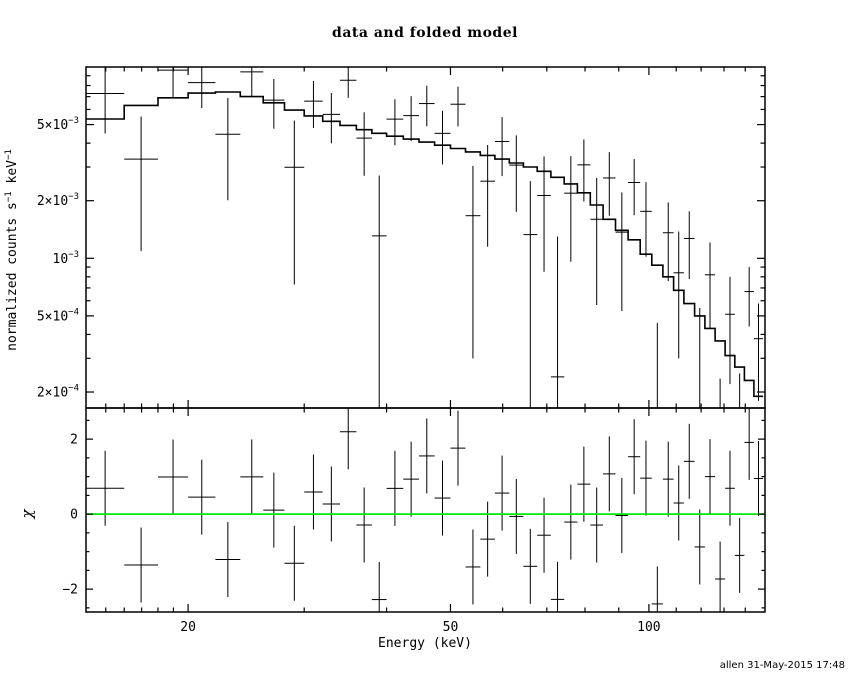 The image size is (850, 680). What do you see at coordinates (74, 440) in the screenshot?
I see `chi-tick-label: 2` at bounding box center [74, 440].